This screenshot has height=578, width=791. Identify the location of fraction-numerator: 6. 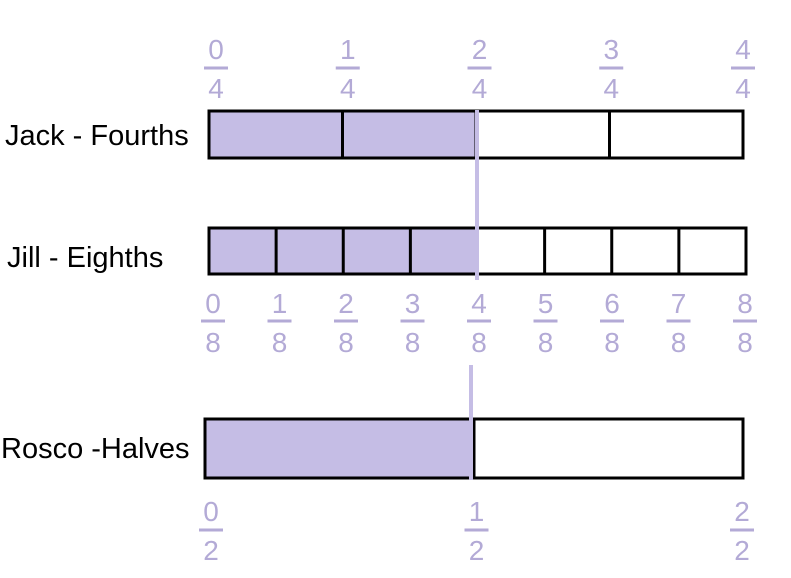
(612, 303).